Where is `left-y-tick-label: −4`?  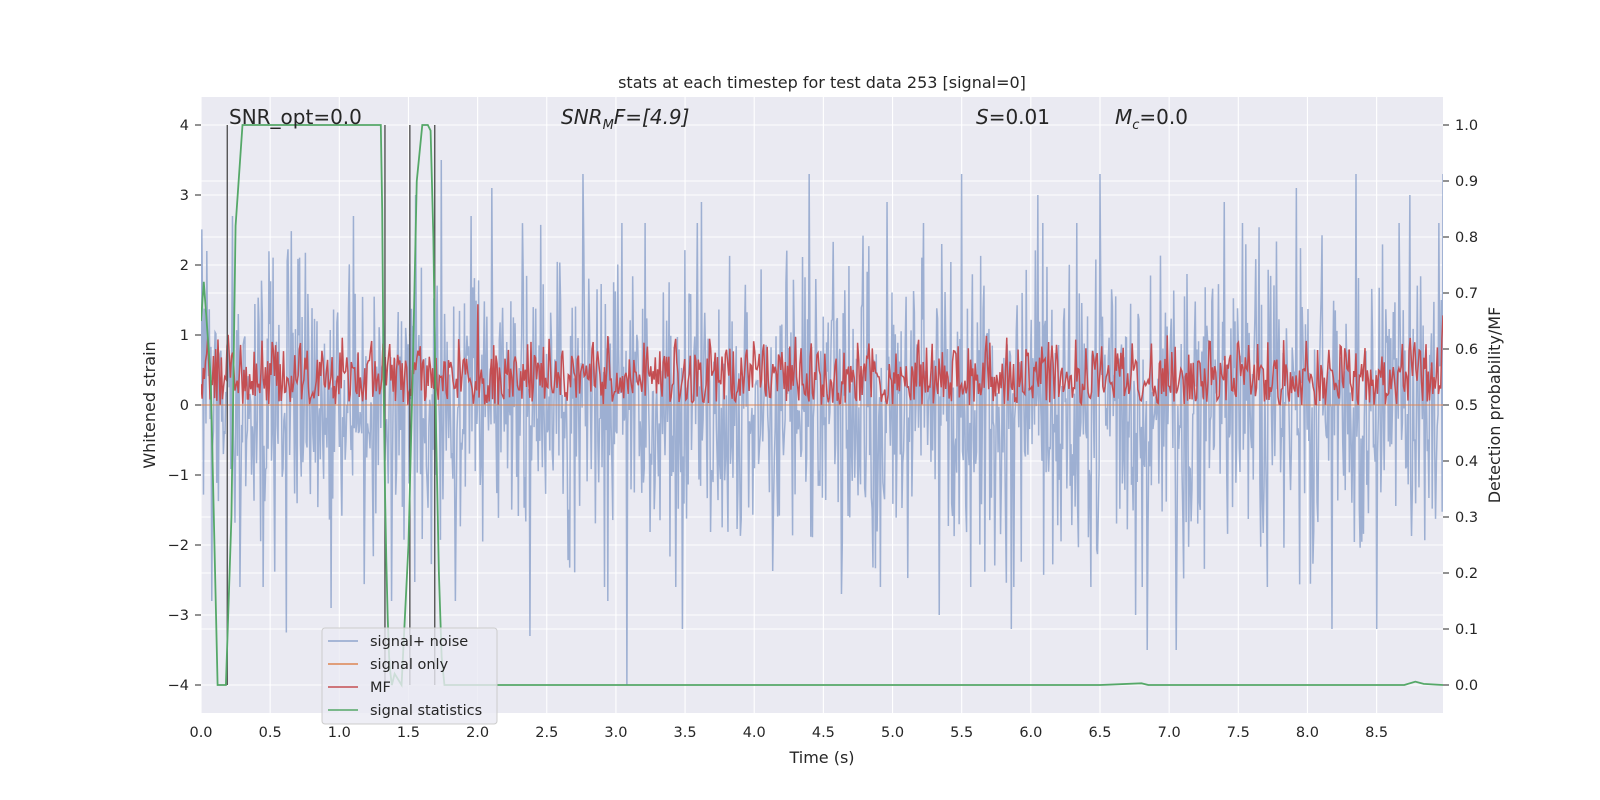
left-y-tick-label: −4 is located at coordinates (178, 686).